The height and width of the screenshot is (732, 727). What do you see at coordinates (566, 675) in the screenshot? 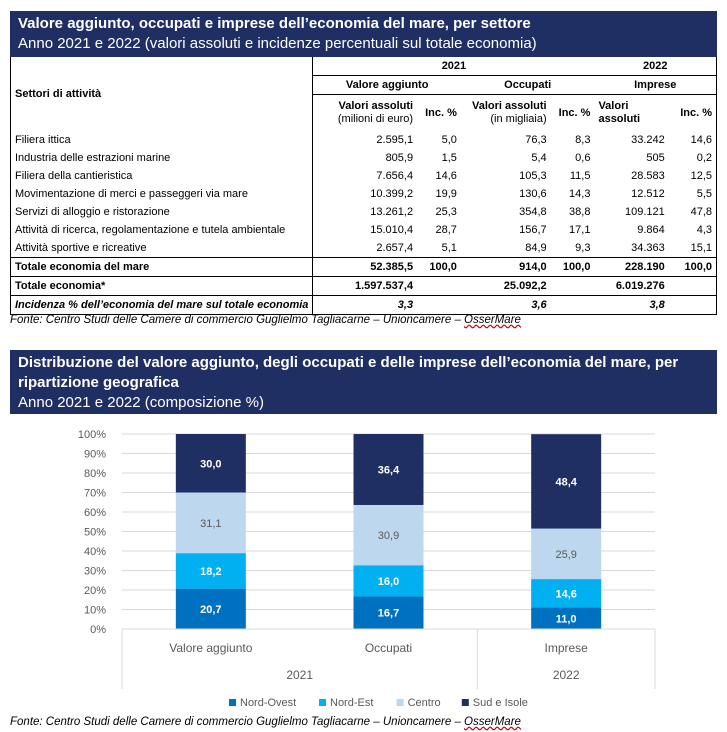
I see `group-label: 2022` at bounding box center [566, 675].